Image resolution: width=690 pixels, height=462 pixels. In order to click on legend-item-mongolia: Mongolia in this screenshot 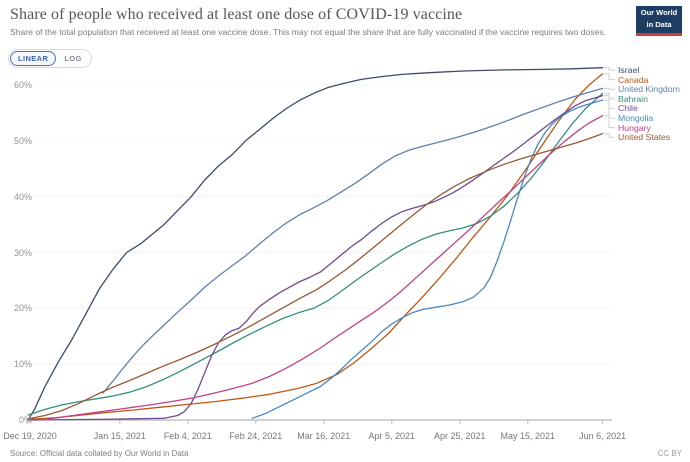, I will do `click(636, 118)`.